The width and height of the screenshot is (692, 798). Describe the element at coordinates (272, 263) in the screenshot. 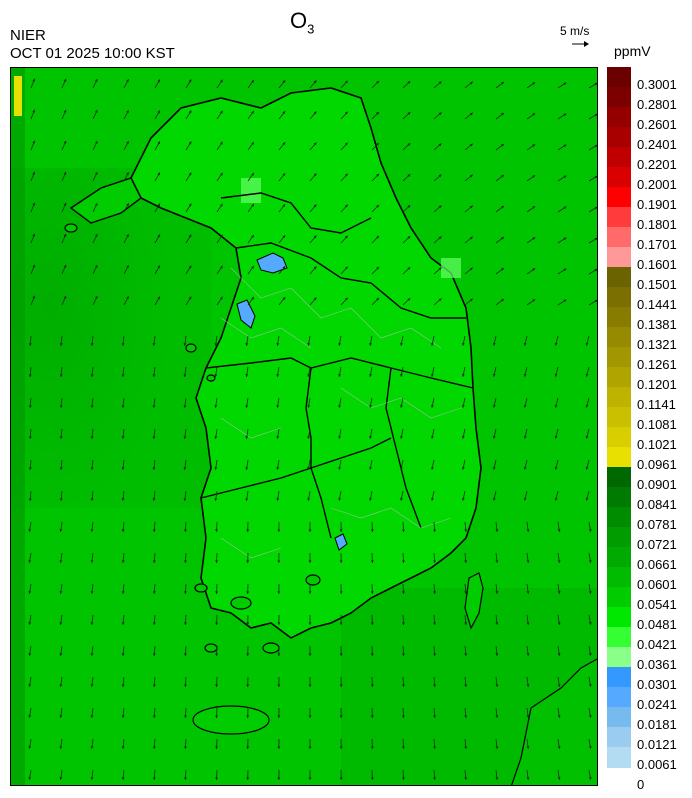

I see `low-ozone-seoul` at that location.